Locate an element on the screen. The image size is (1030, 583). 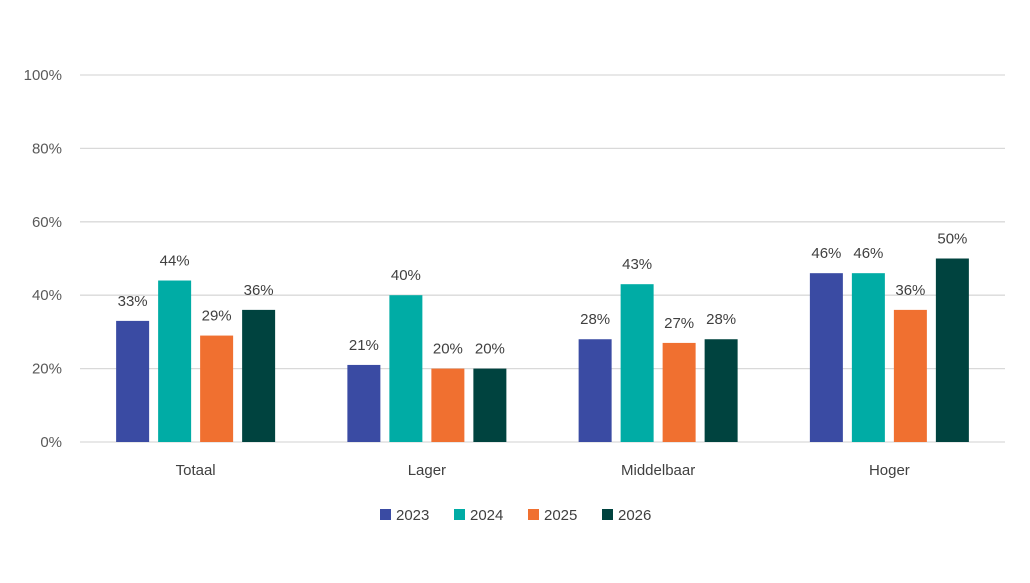
data-label-2026-totaal: 36% is located at coordinates (259, 290).